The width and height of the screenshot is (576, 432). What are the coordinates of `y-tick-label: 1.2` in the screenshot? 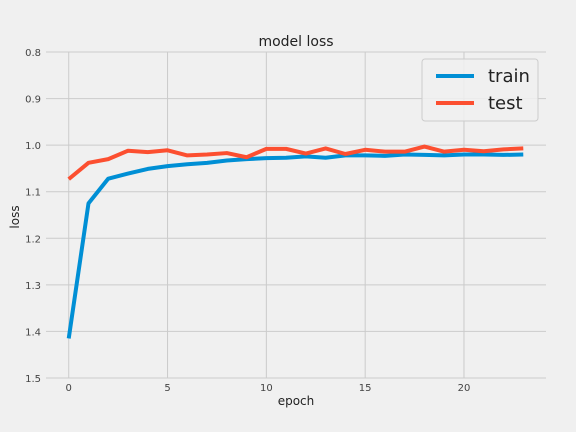 It's located at (33, 239).